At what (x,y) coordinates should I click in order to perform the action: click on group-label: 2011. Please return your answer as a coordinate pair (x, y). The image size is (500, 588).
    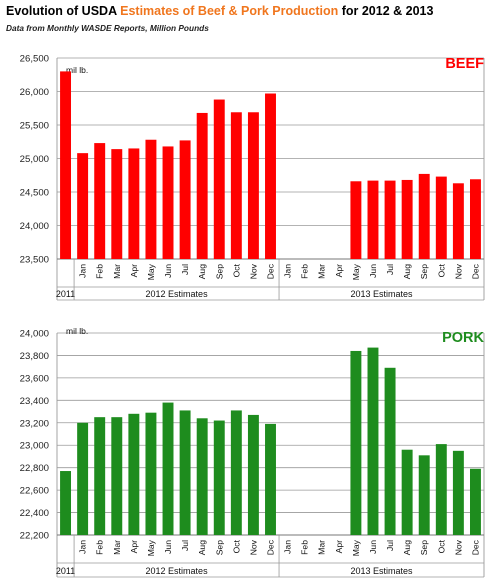
    Looking at the image, I should click on (65, 571).